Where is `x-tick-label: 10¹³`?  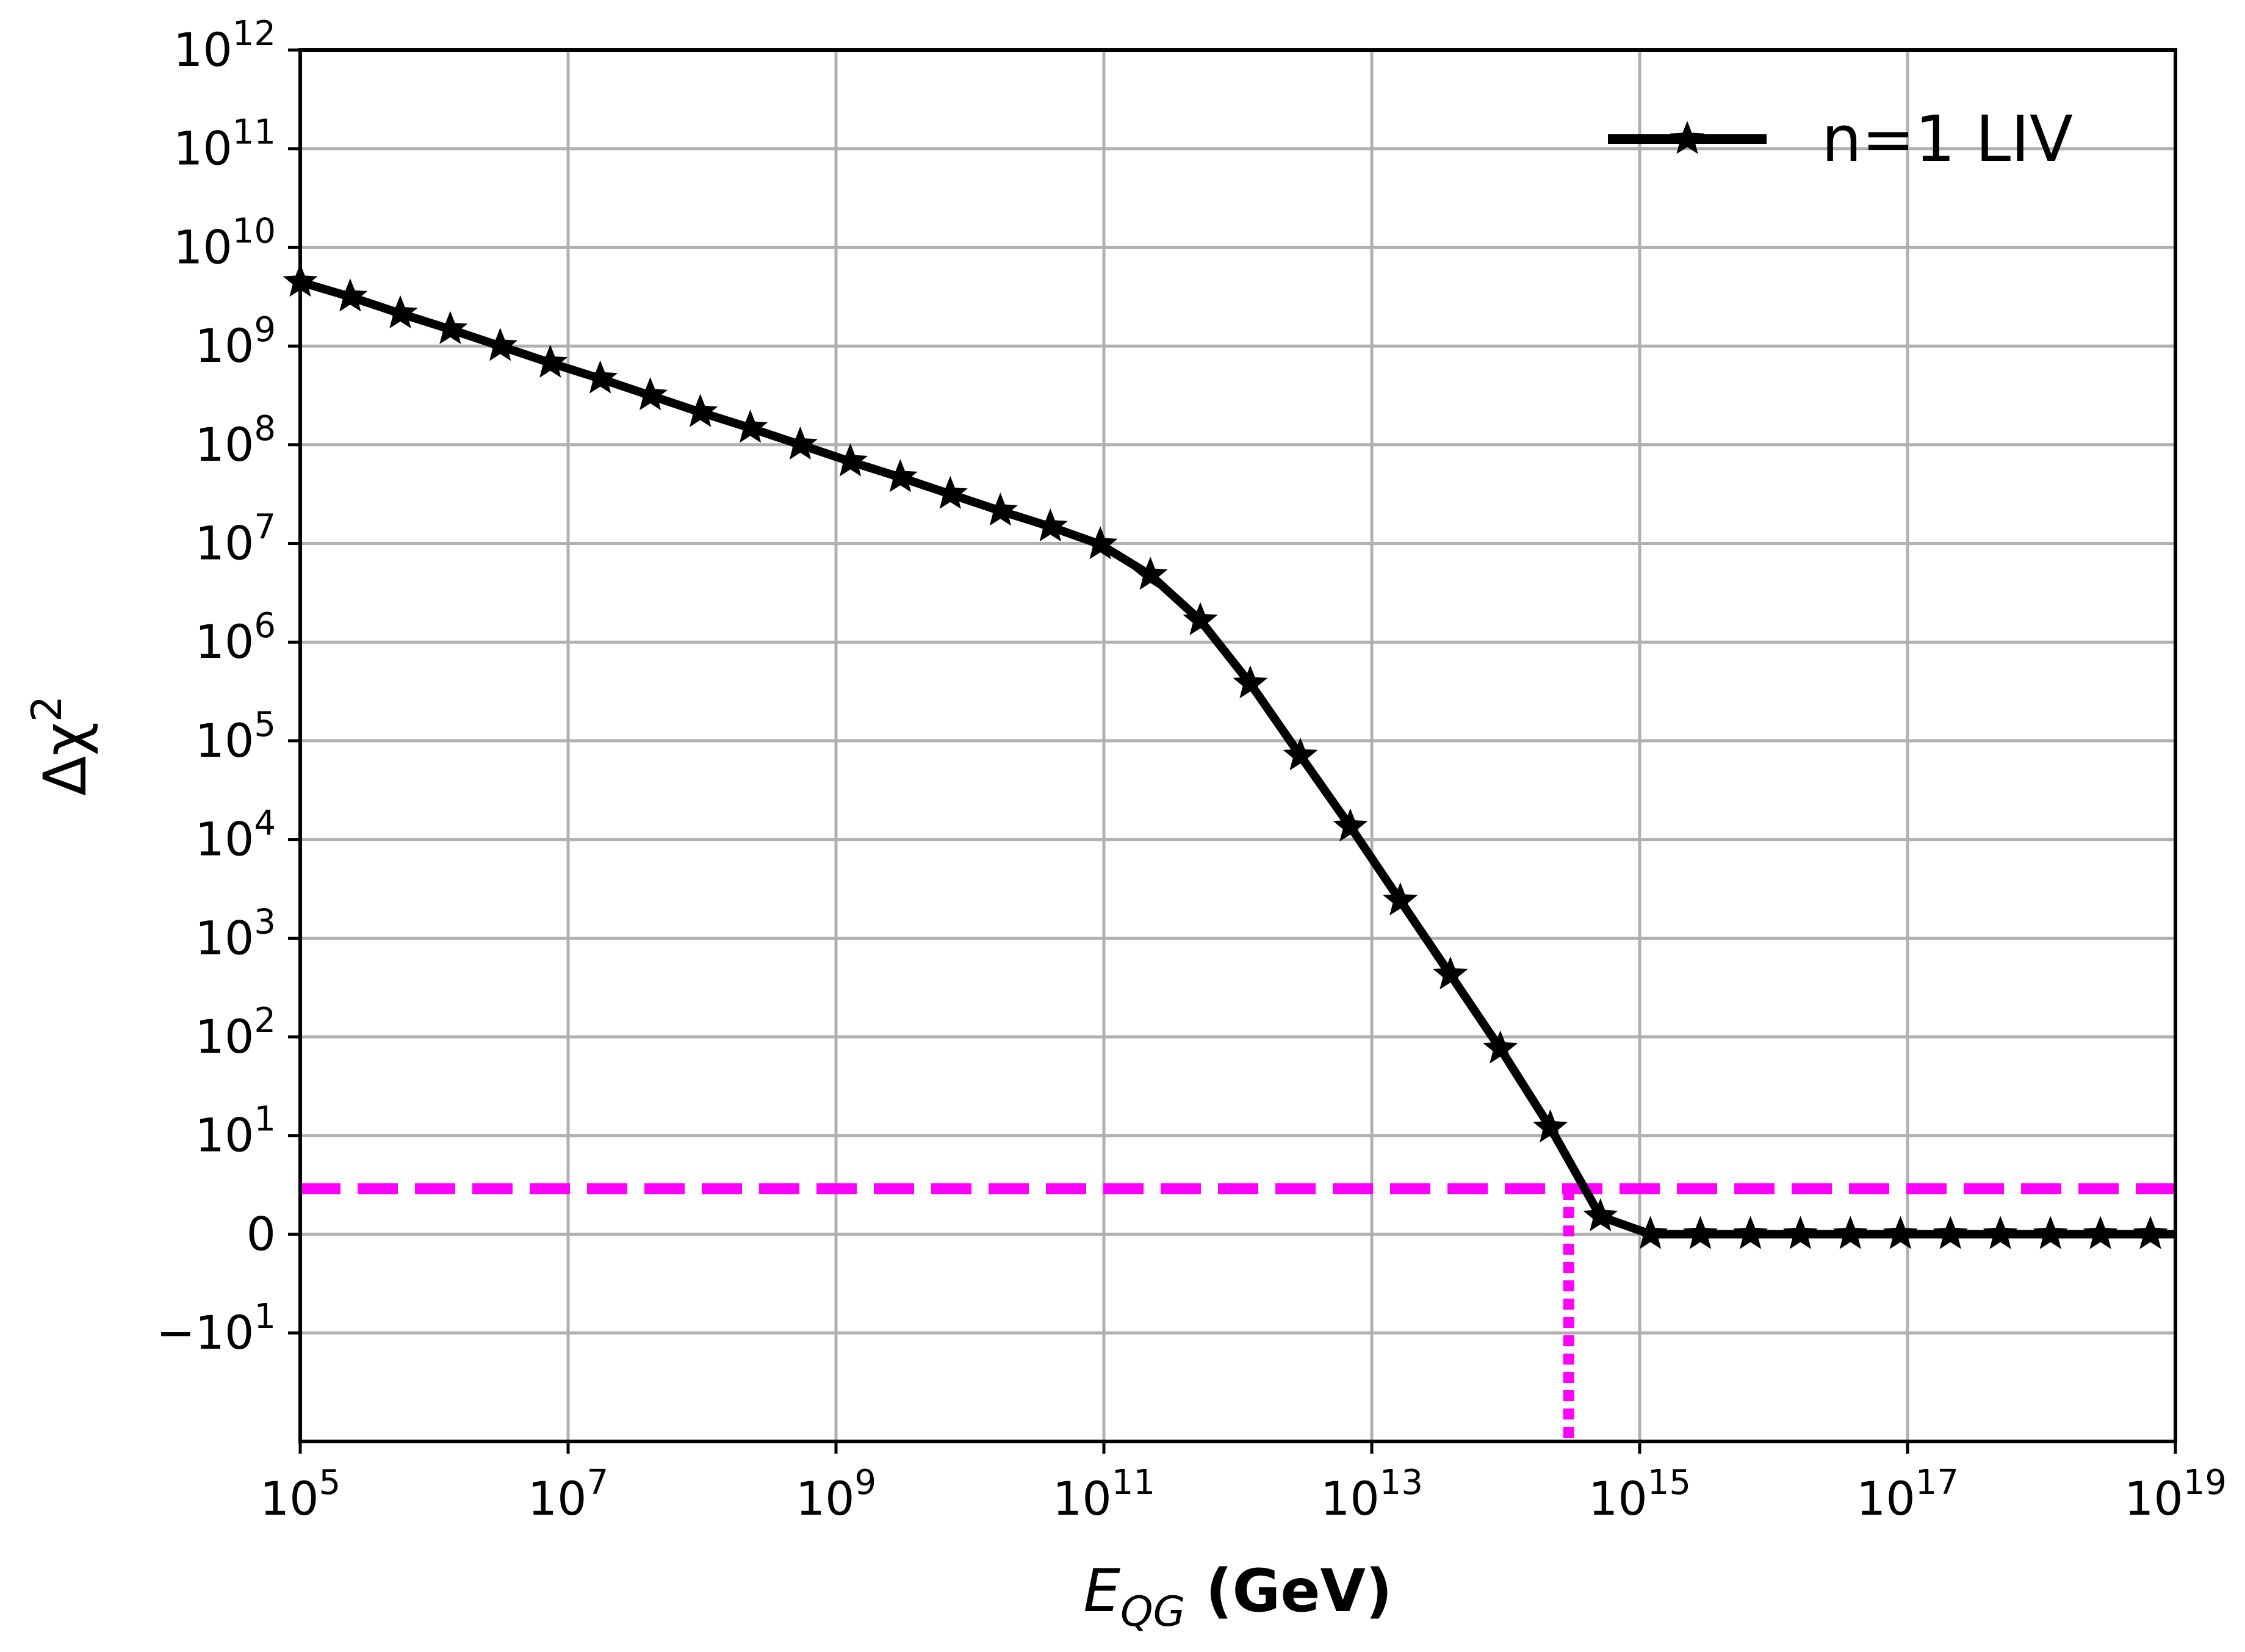 x-tick-label: 10¹³ is located at coordinates (1372, 1494).